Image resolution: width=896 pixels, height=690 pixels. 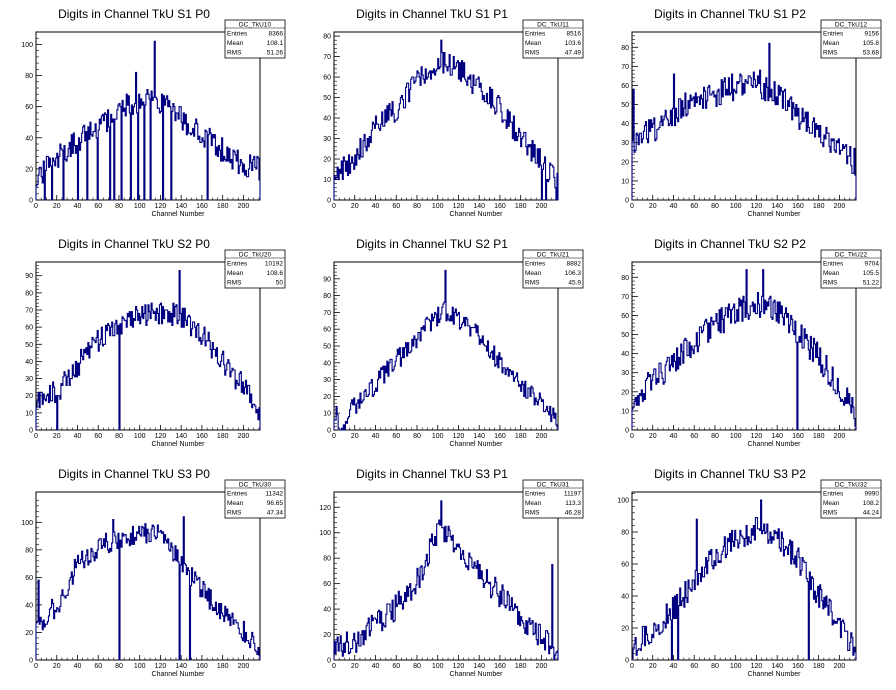 What do you see at coordinates (274, 494) in the screenshot?
I see `stats-value: 11342` at bounding box center [274, 494].